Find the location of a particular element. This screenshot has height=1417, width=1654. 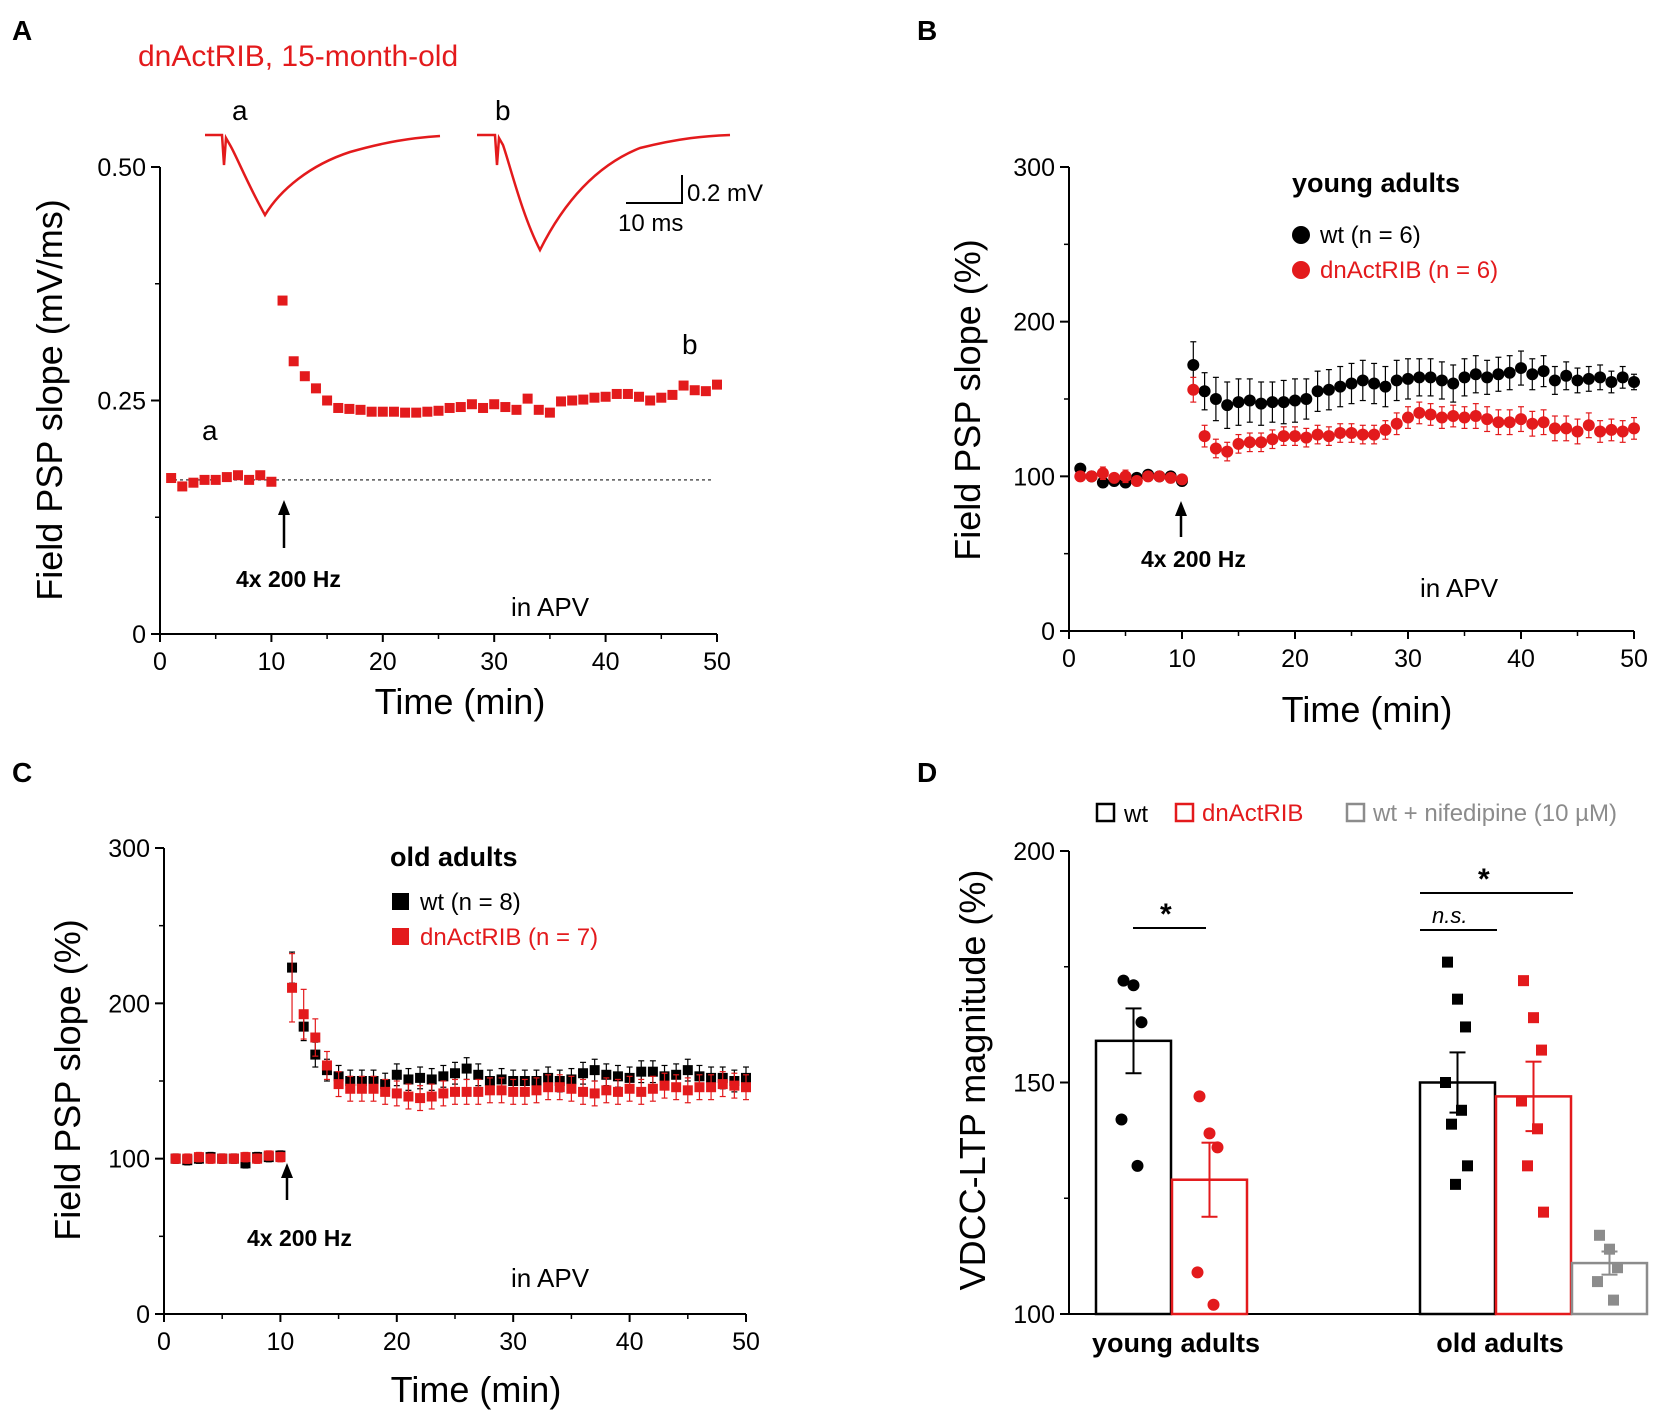

x-tick-label: 0 is located at coordinates (164, 1342).